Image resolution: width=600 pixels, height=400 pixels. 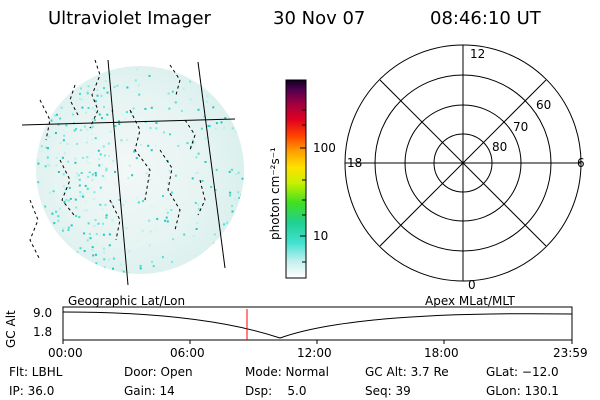 I want to click on status-seq: Seq: 39, so click(x=388, y=391).